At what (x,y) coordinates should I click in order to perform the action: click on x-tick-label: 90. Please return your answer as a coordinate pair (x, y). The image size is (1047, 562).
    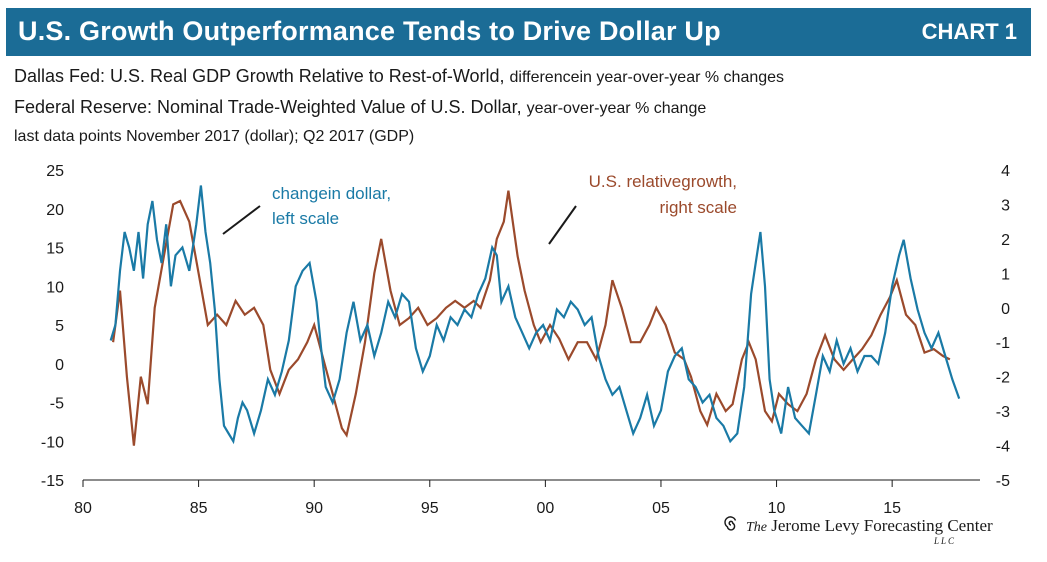
    Looking at the image, I should click on (314, 508).